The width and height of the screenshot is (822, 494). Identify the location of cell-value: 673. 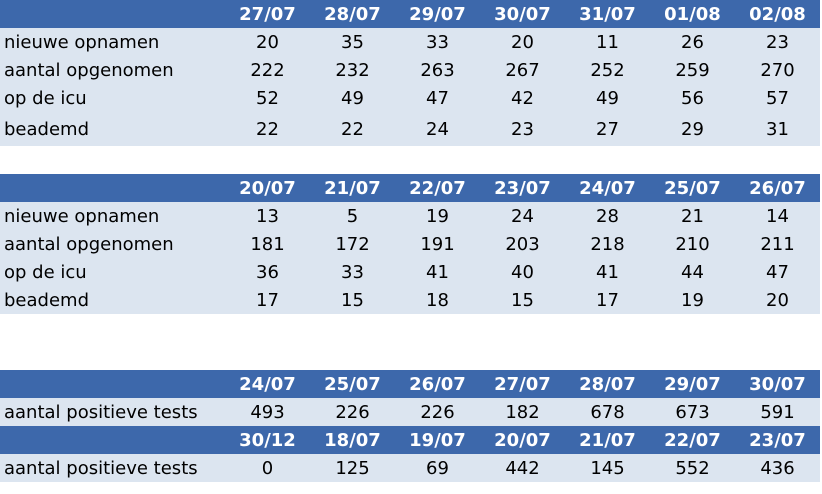
(692, 412).